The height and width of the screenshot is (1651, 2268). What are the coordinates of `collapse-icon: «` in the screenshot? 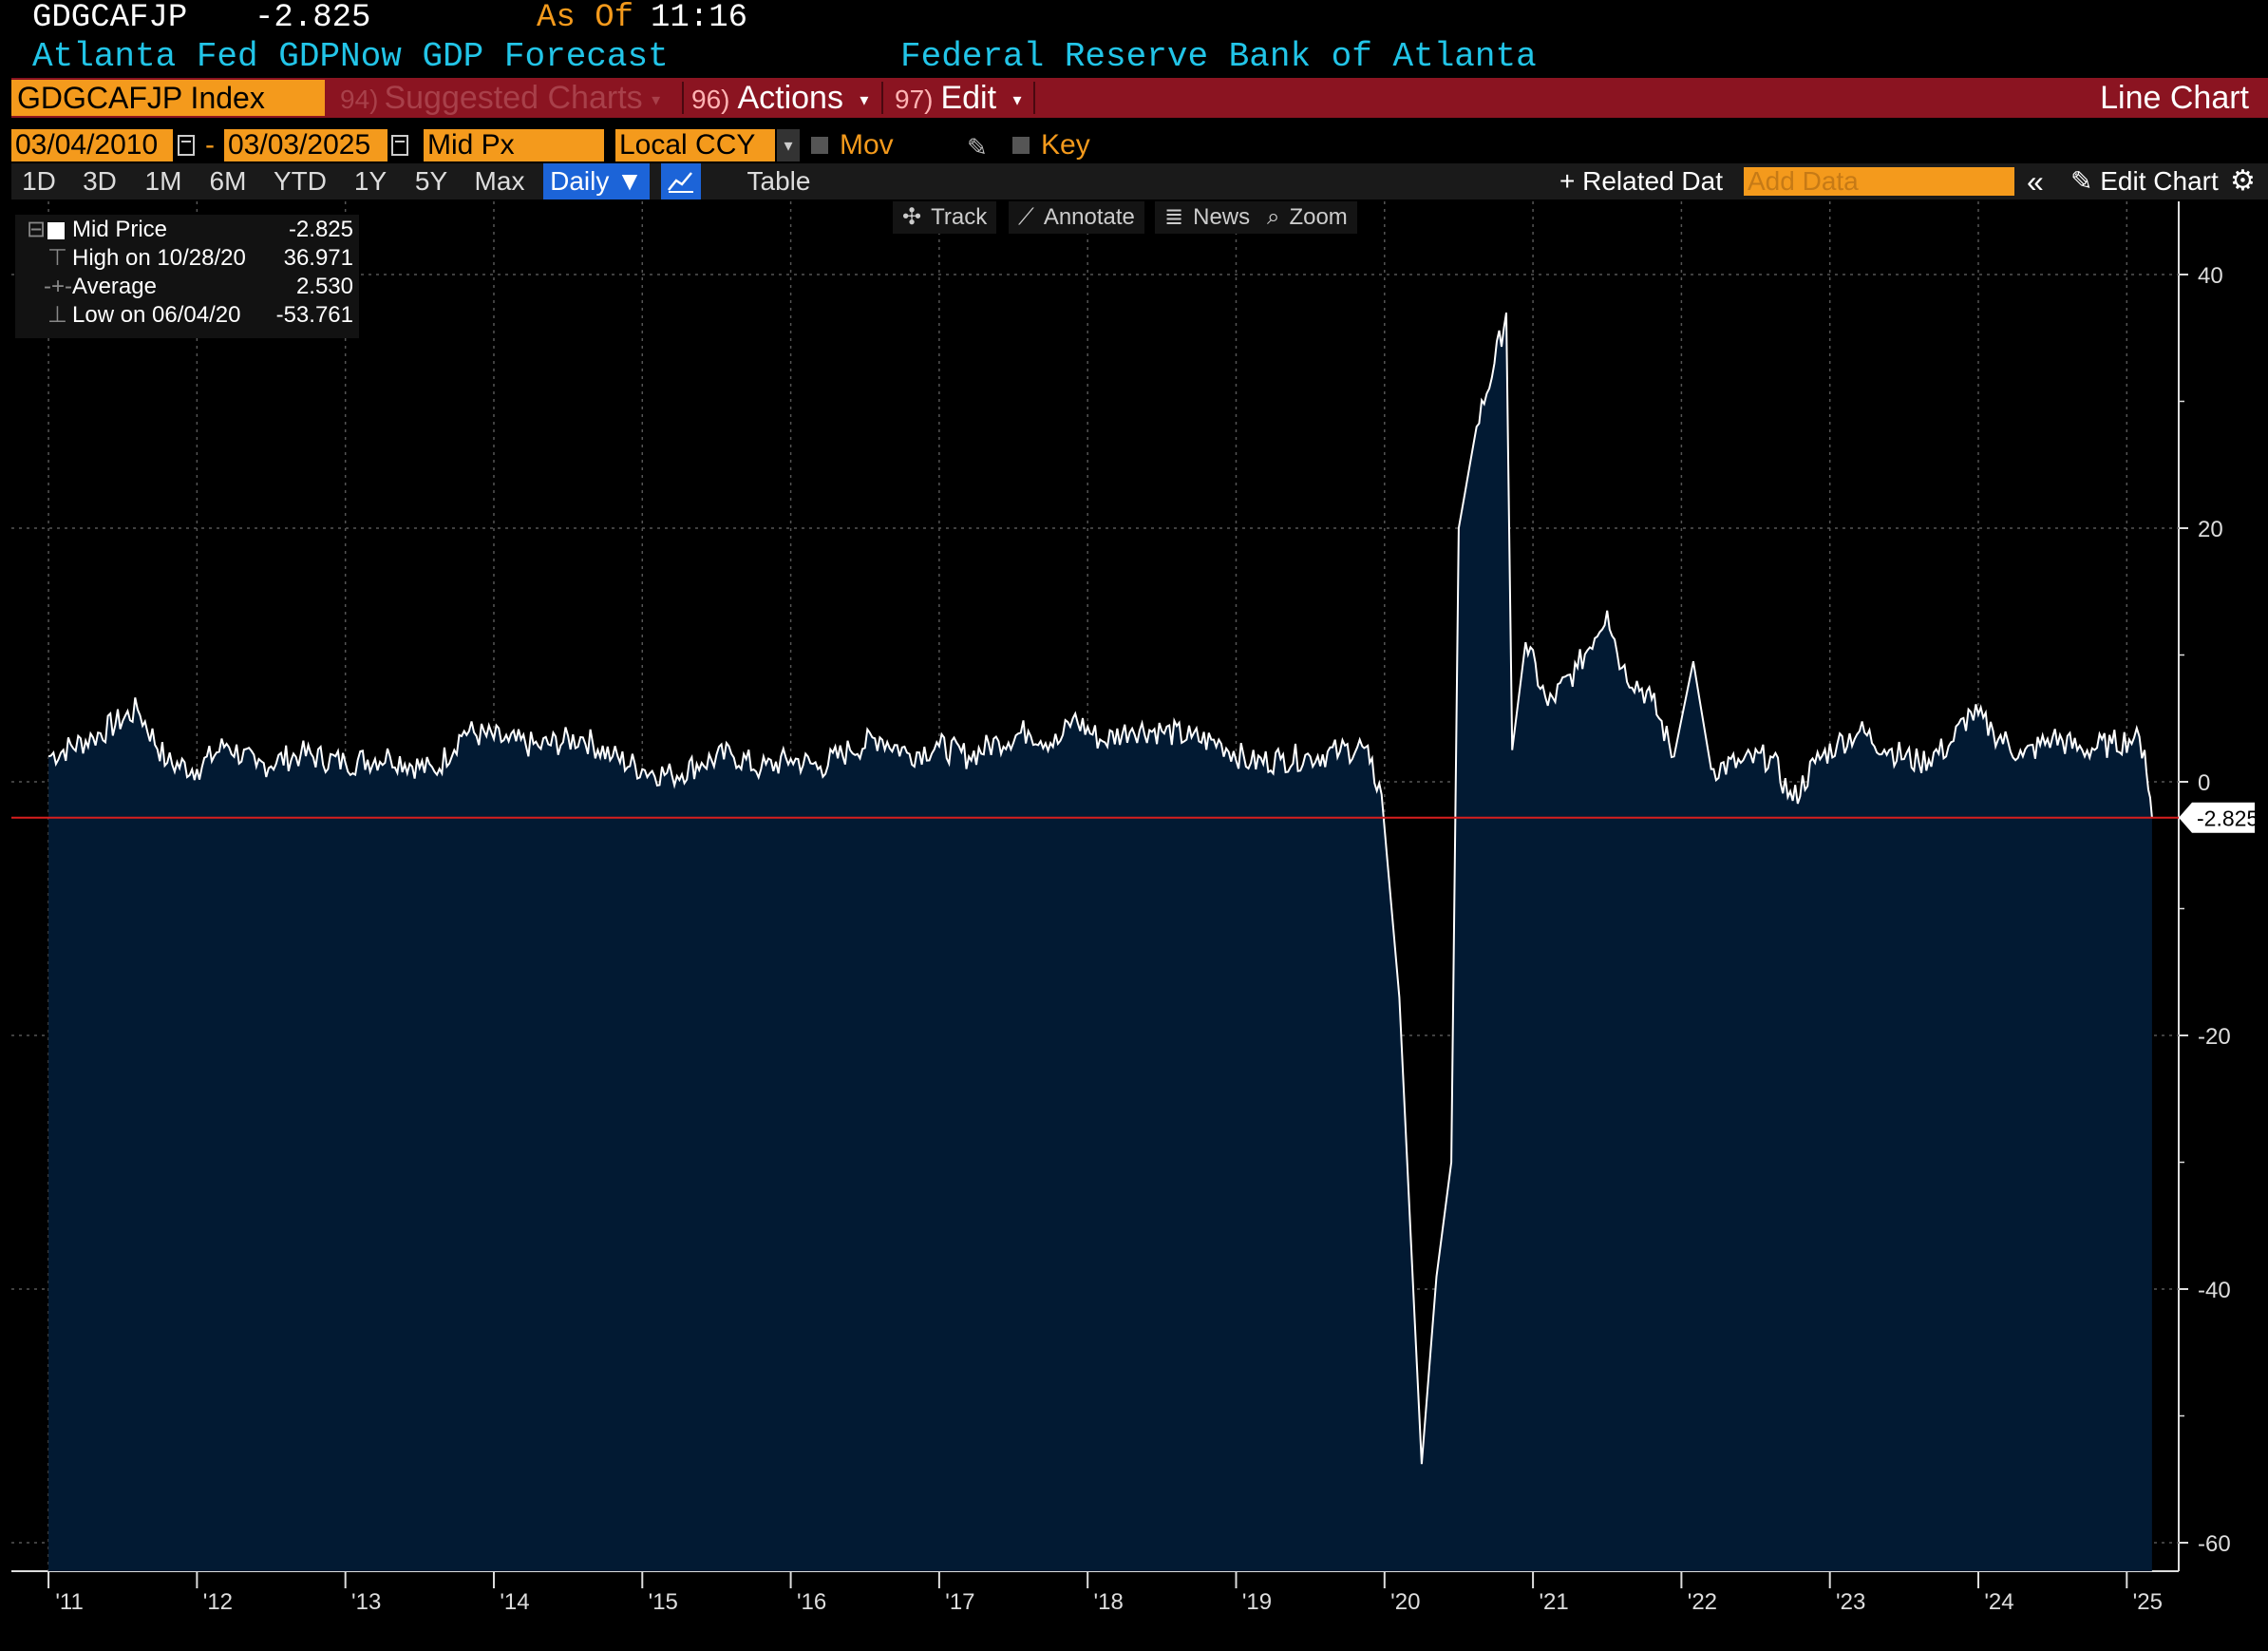 It's located at (2036, 182).